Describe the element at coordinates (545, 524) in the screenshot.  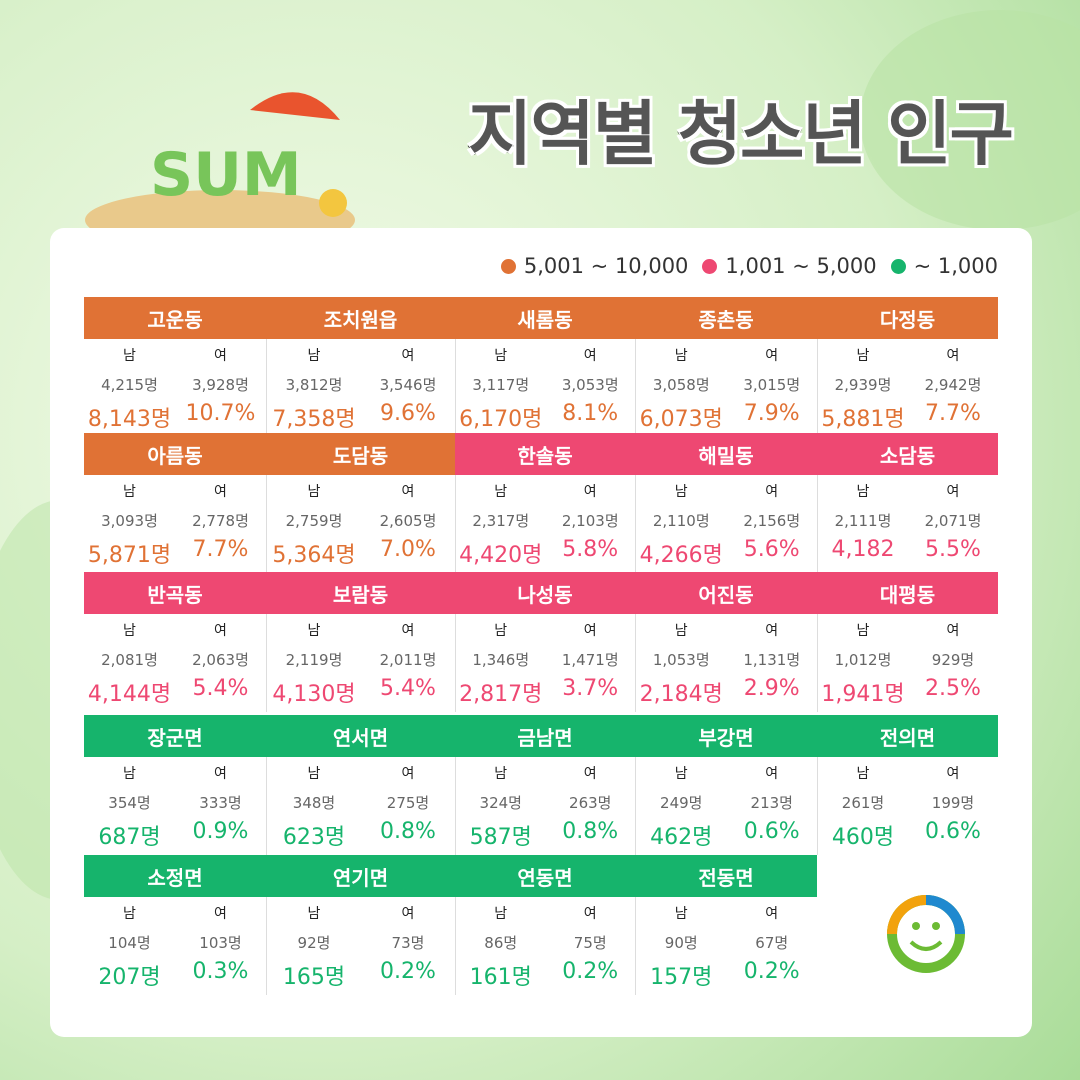
I see `region-body: 남 여 2,317명 2,103명 4,420명 5.8%` at that location.